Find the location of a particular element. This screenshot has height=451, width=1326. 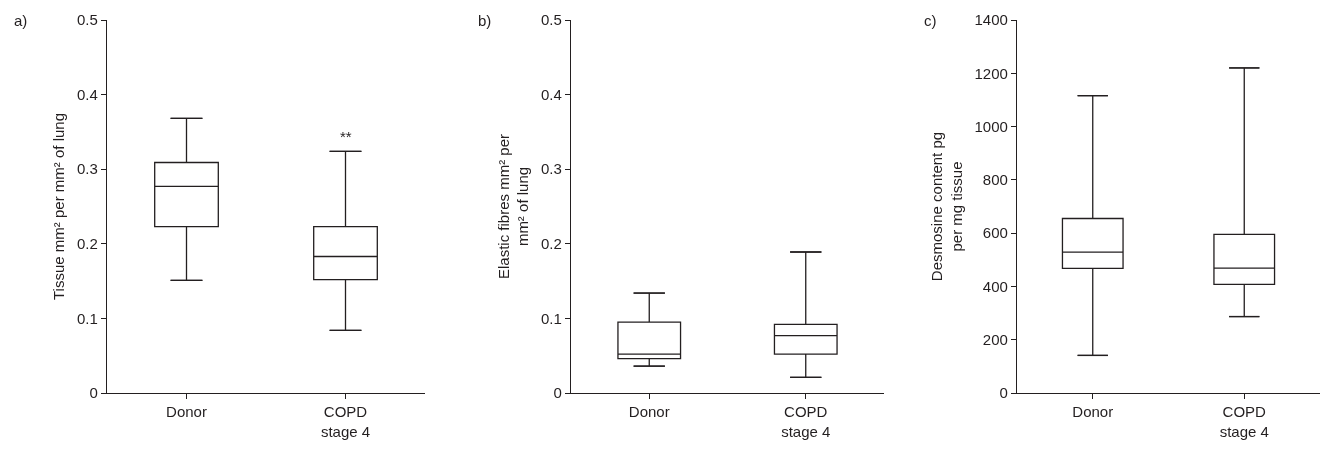

chart-title: a) is located at coordinates (21, 20).